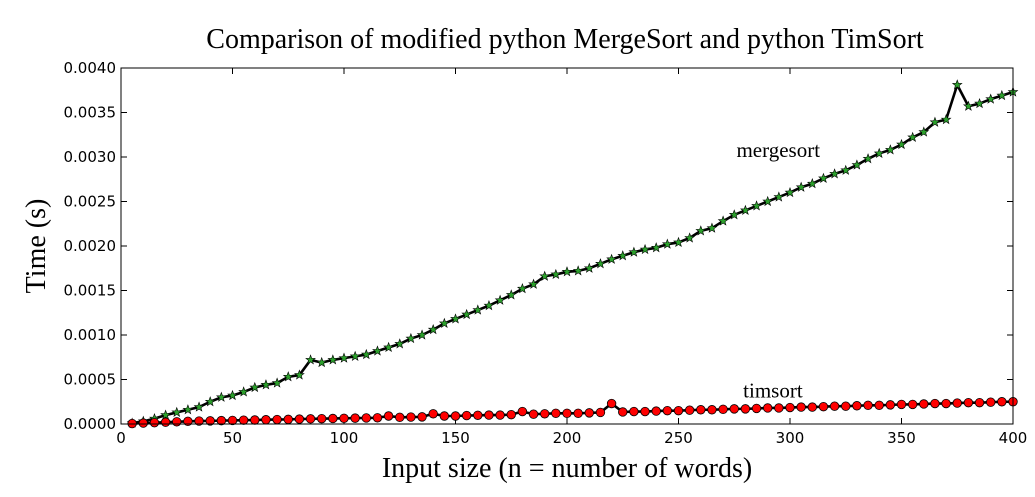 This screenshot has width=1035, height=497. I want to click on x-tick-label: 50, so click(232, 438).